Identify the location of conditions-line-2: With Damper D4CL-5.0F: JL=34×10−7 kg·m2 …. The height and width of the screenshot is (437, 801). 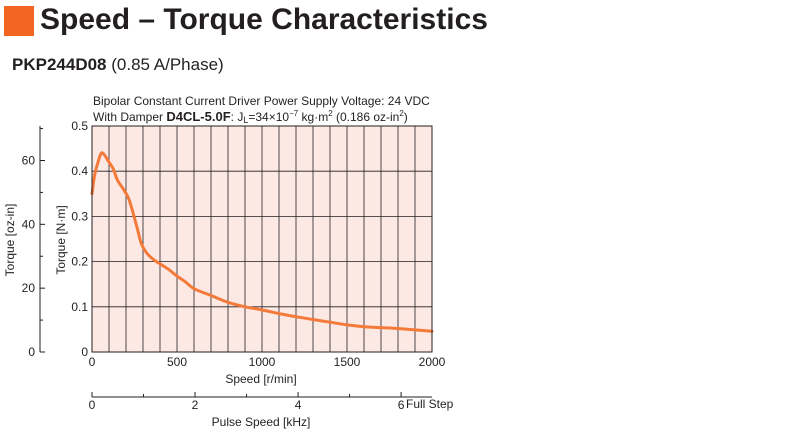
(250, 117).